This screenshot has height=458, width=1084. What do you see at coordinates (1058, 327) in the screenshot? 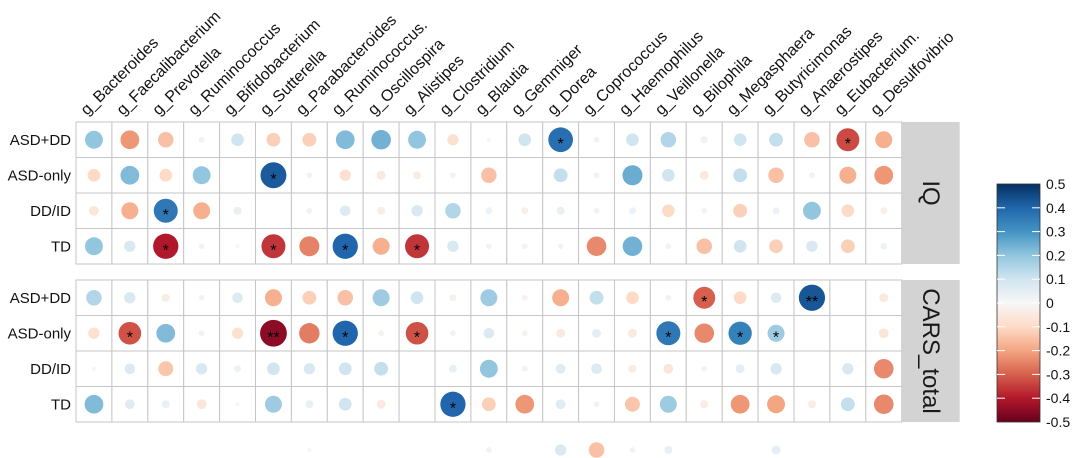
I see `colorbar-tick-label: -0.1` at bounding box center [1058, 327].